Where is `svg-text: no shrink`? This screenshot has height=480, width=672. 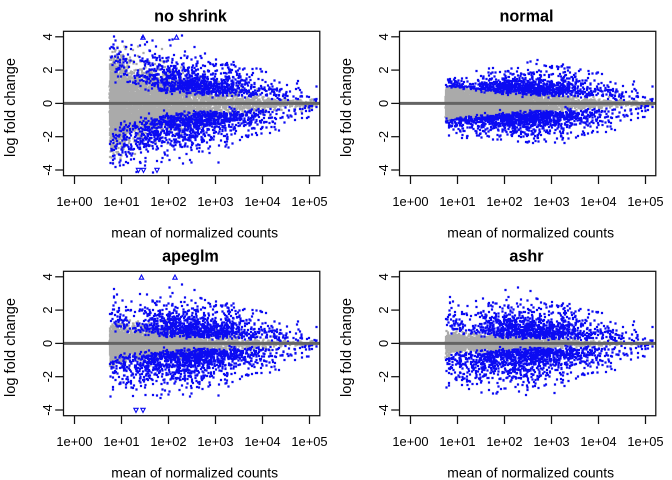
svg-text: no shrink is located at coordinates (191, 17).